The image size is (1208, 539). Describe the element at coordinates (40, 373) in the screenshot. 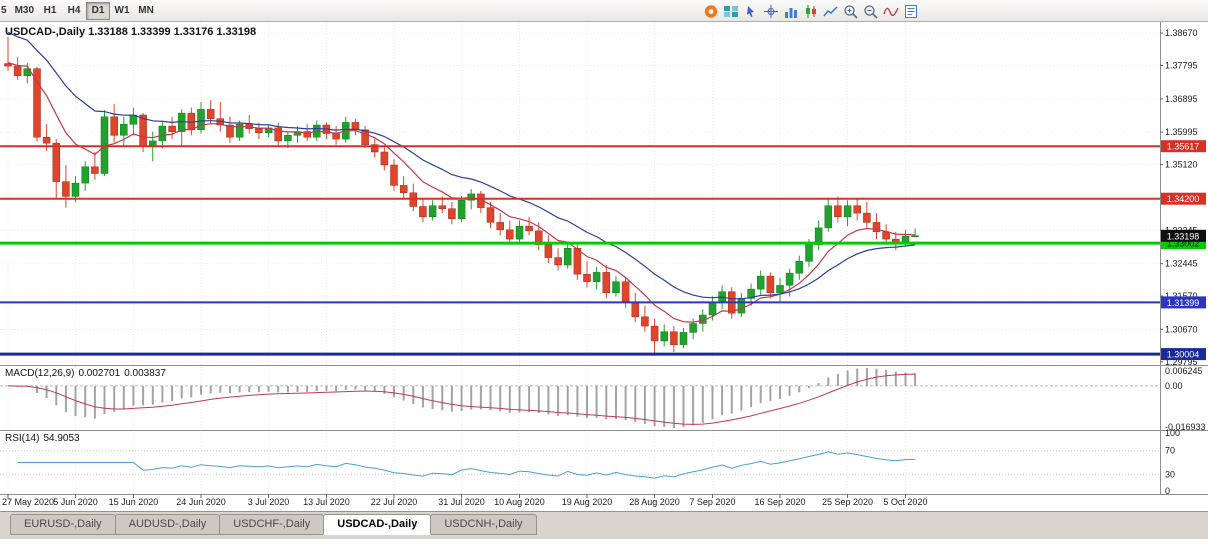

I see `macd-title: MACD(12,26,9)` at that location.